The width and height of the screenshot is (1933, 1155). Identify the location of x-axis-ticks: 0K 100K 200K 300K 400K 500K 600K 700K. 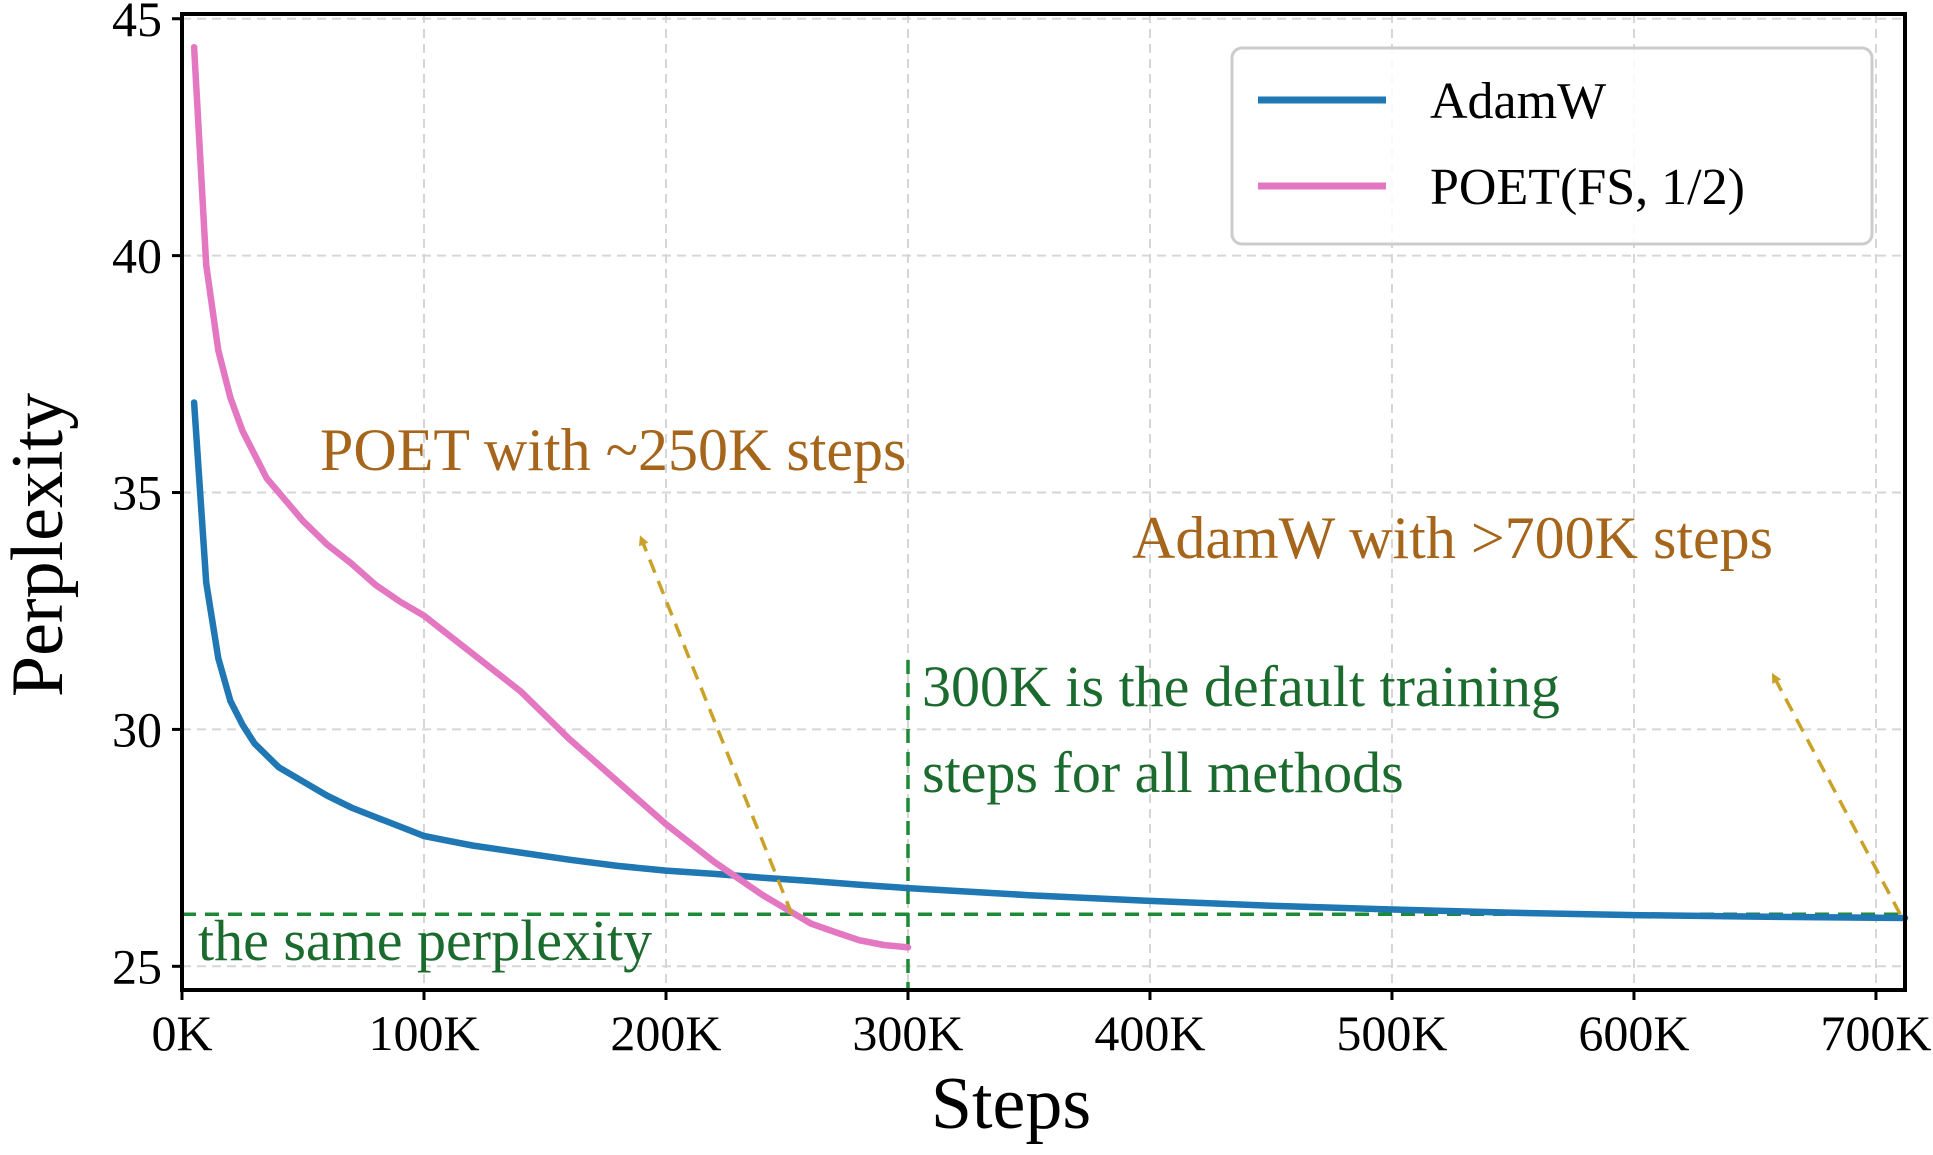
(1041, 1025).